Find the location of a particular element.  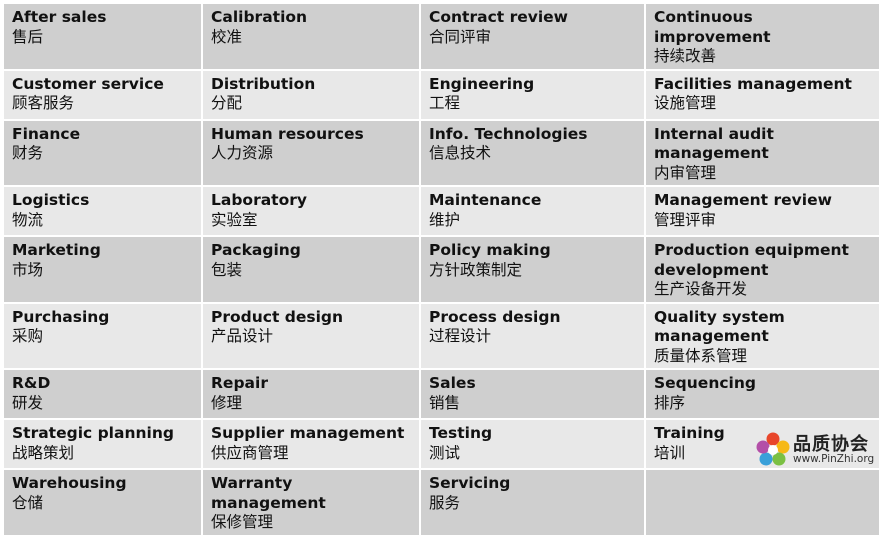

cell-chinese: 合同评审 is located at coordinates (460, 36).